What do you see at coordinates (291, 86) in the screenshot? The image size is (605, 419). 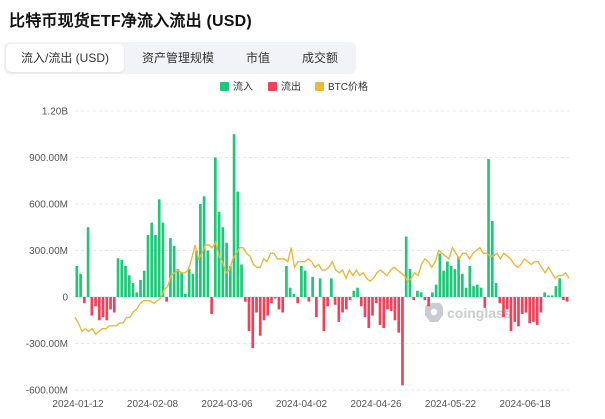 I see `legend-label-outflow: 流出` at bounding box center [291, 86].